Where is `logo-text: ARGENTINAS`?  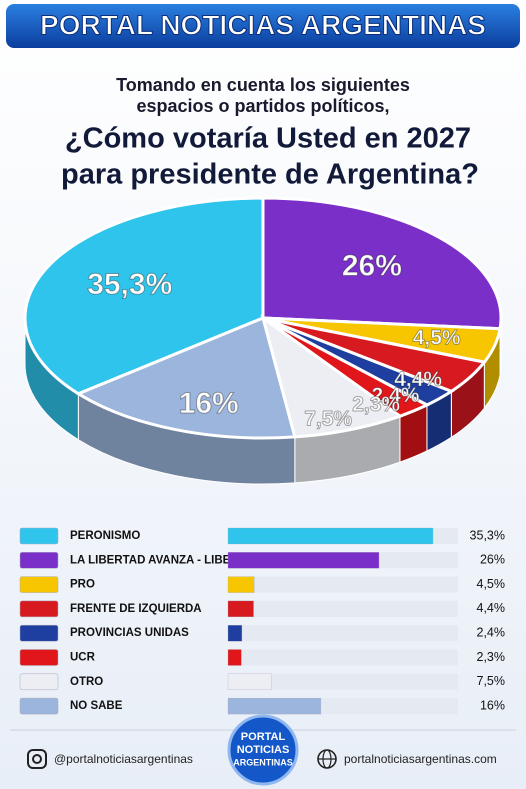
logo-text: ARGENTINAS is located at coordinates (263, 762).